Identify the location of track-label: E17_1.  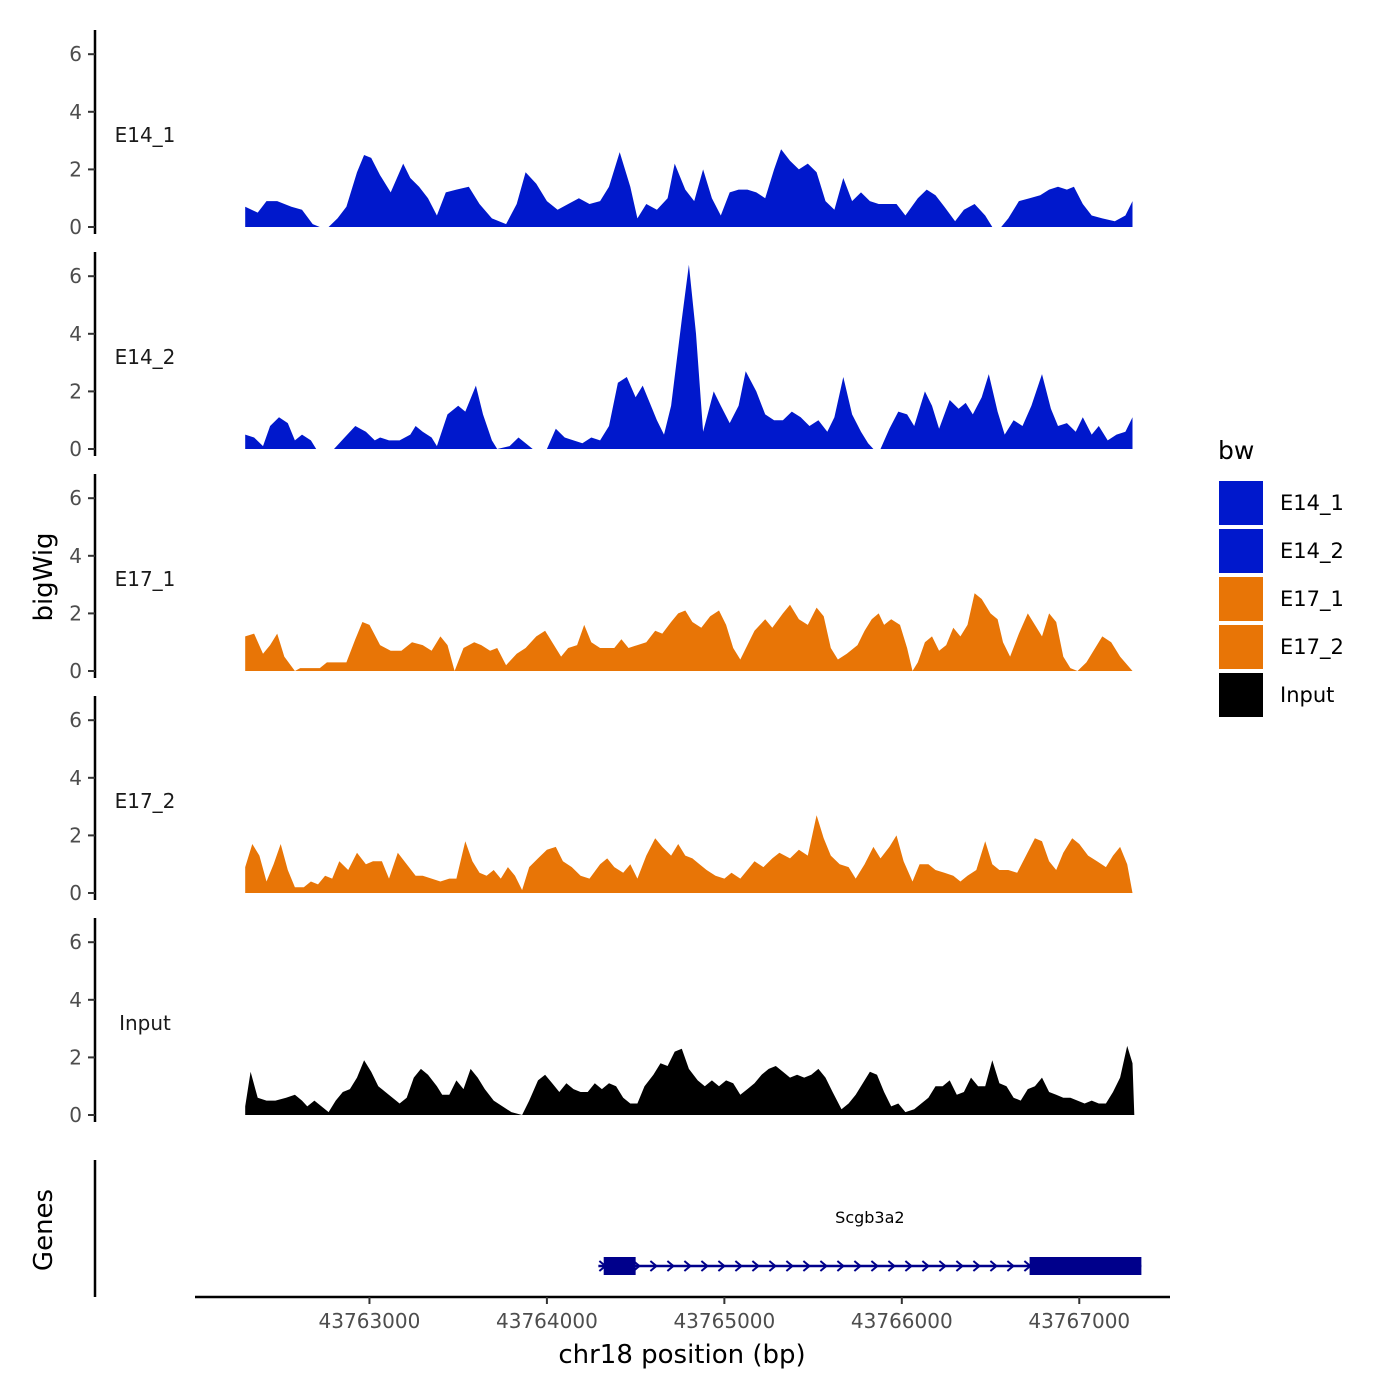
(145, 579).